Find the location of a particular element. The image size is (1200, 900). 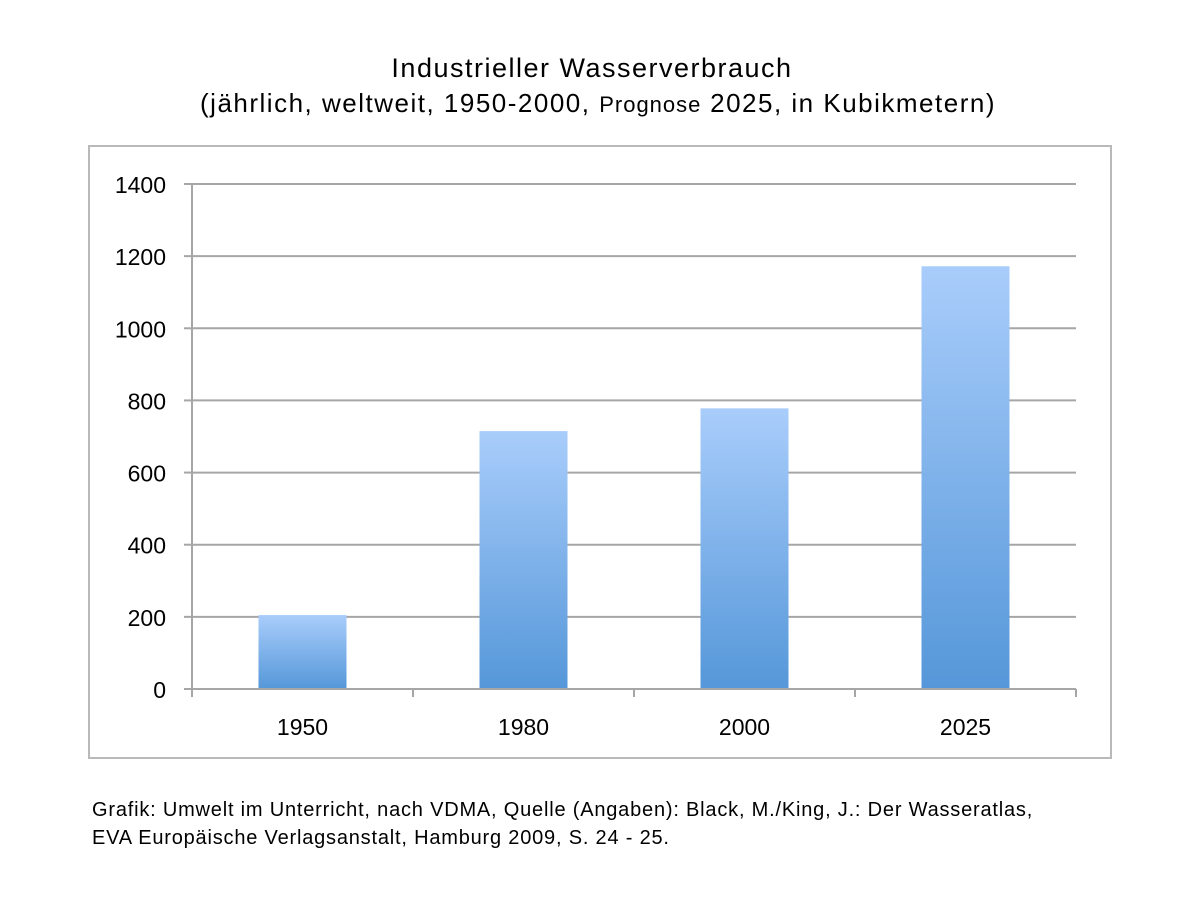

bar-2000 is located at coordinates (744, 548).